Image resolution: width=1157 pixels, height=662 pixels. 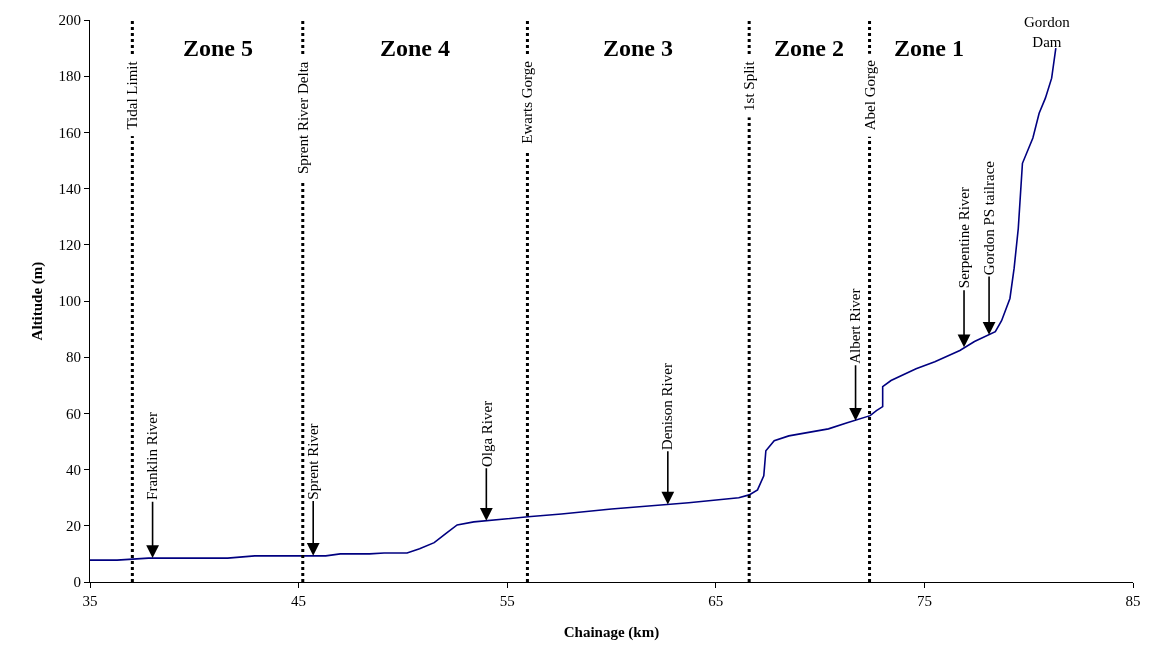 What do you see at coordinates (73, 469) in the screenshot?
I see `y-tick-label: 40` at bounding box center [73, 469].